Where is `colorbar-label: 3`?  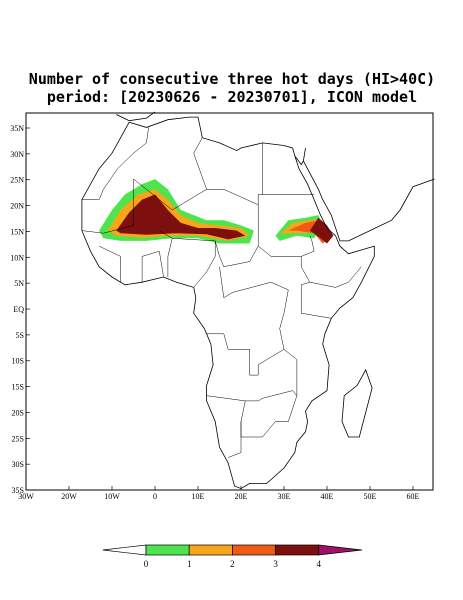 colorbar-label: 3 is located at coordinates (275, 564).